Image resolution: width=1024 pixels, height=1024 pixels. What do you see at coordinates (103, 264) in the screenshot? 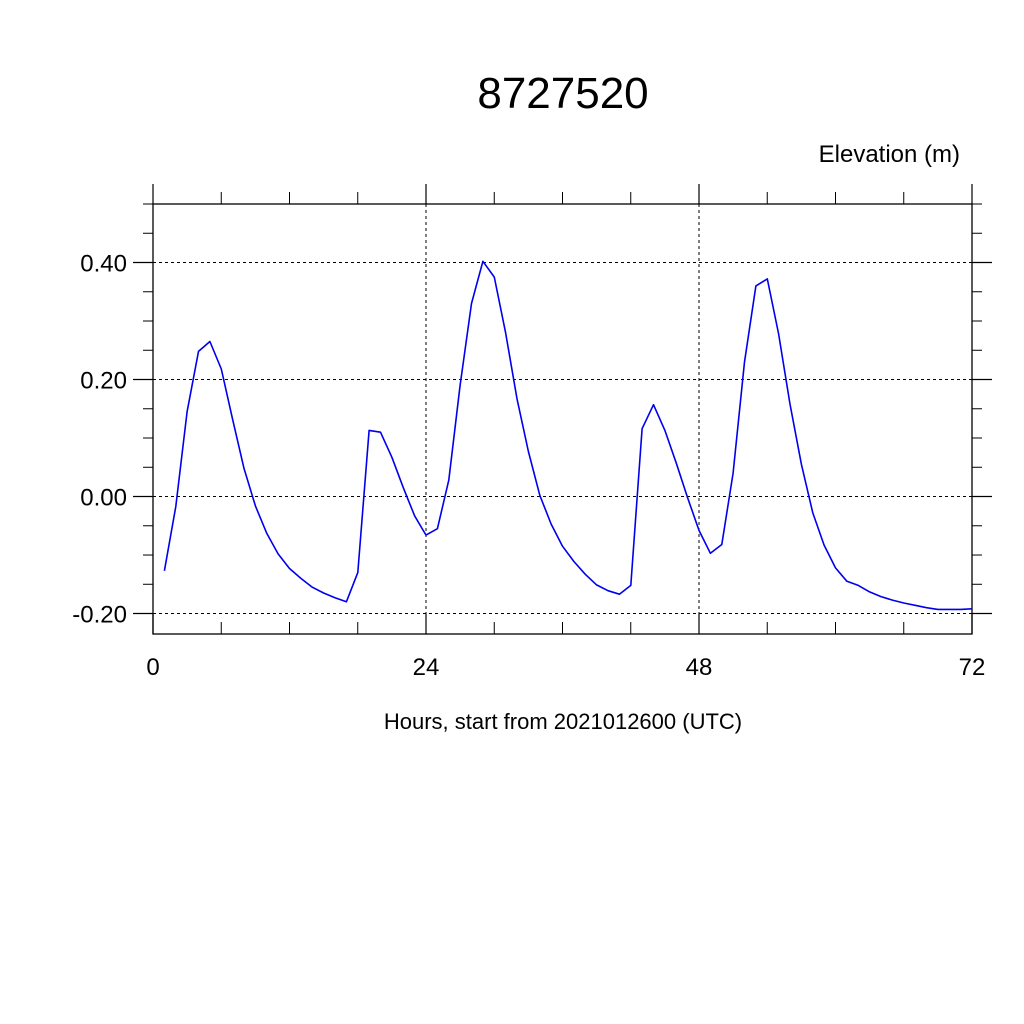
I see `y-tick-label: 0.40` at bounding box center [103, 264].